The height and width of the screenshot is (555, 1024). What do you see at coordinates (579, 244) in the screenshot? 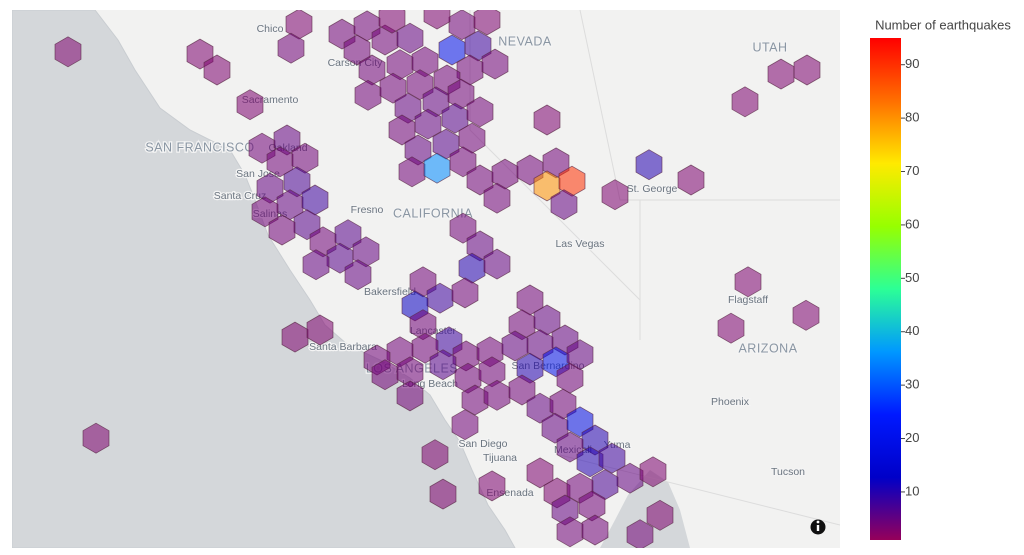
I see `map-label: Las Vegas` at bounding box center [579, 244].